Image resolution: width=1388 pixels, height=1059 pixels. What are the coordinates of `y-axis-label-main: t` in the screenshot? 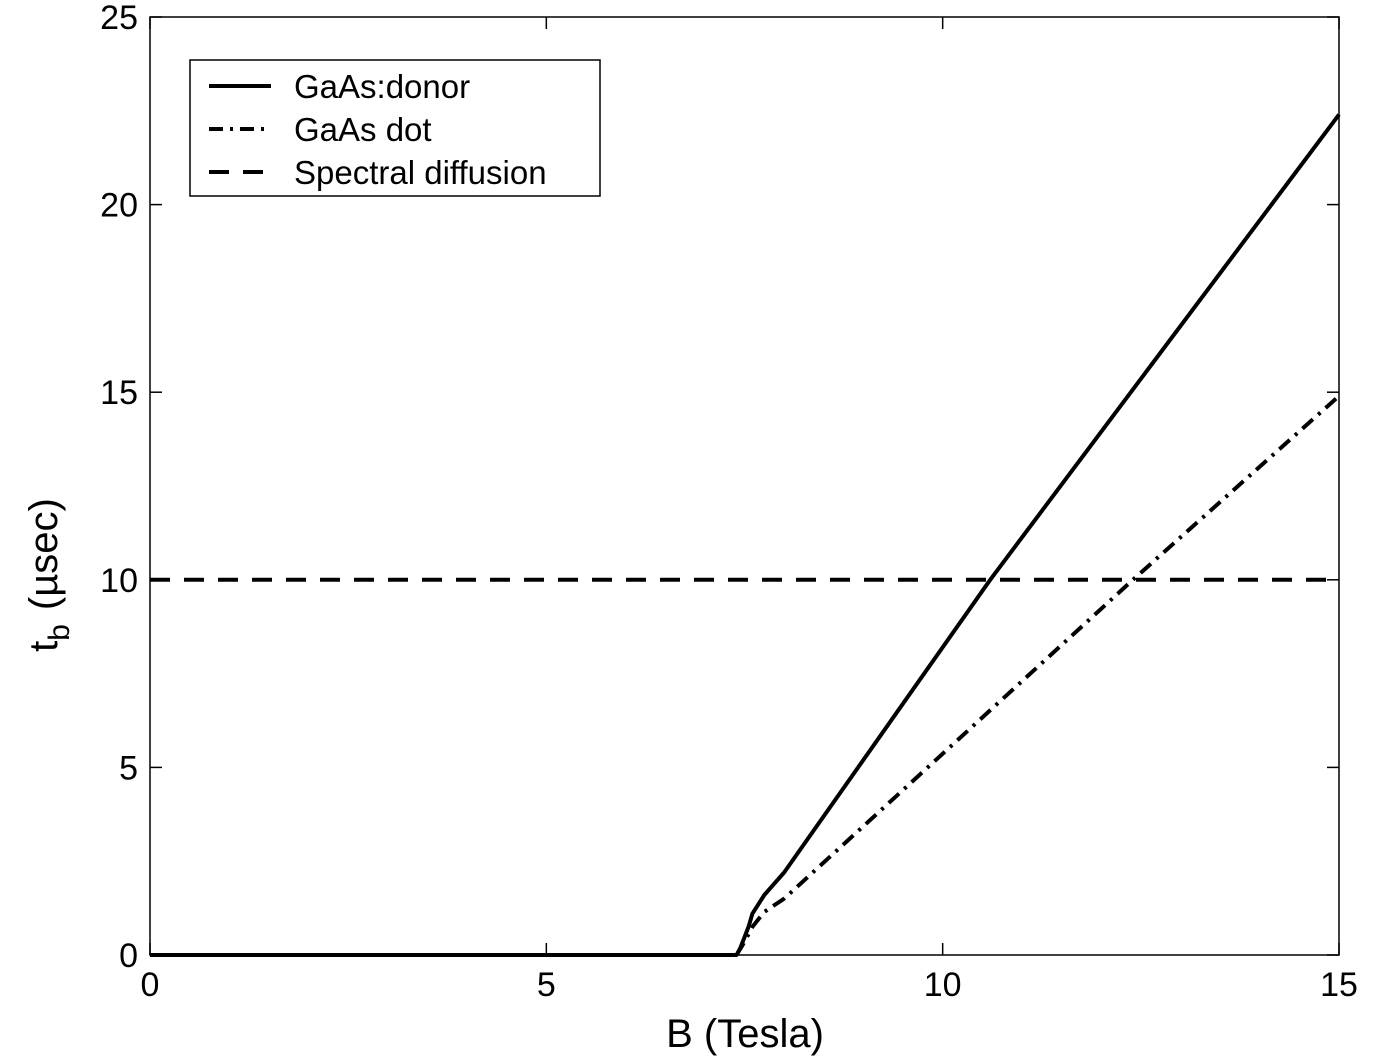 It's located at (44, 646).